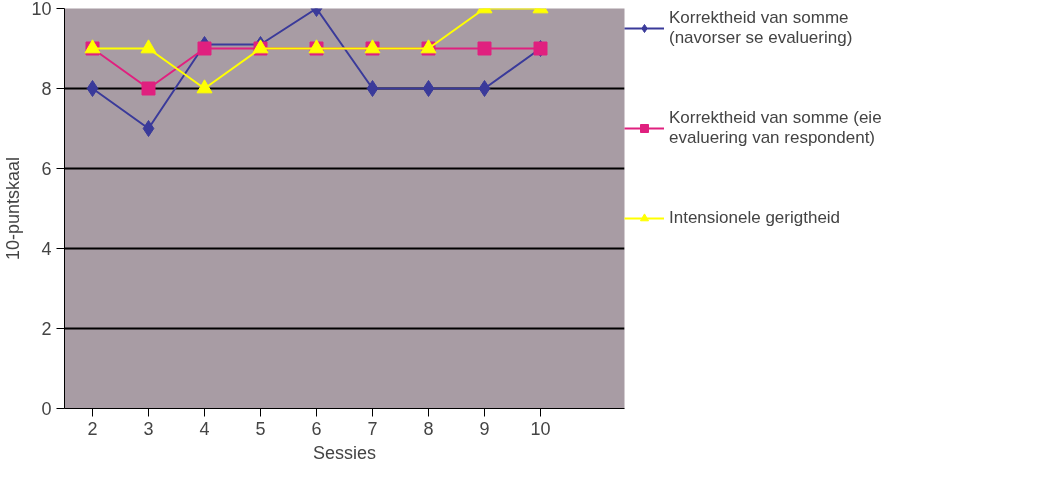 The width and height of the screenshot is (1043, 497). Describe the element at coordinates (92, 428) in the screenshot. I see `x-tick-label: 2` at that location.